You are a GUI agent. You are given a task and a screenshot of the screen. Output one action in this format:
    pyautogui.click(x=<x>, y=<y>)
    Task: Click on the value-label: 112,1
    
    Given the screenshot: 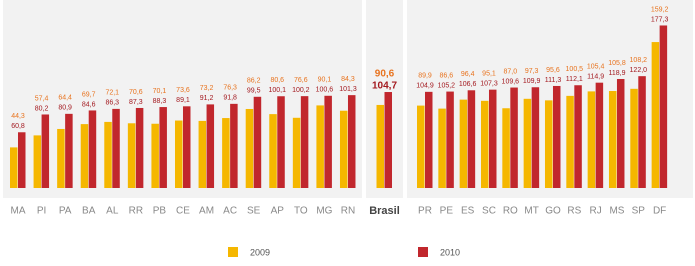 What is the action you would take?
    pyautogui.click(x=574, y=79)
    